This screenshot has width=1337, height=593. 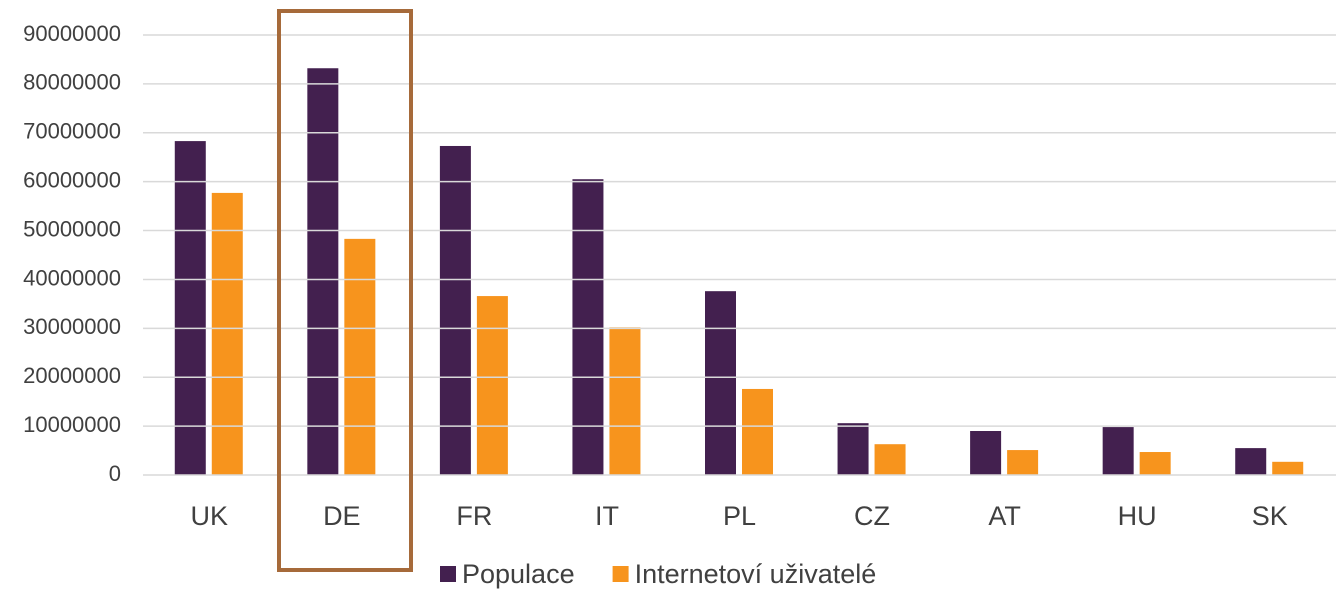 I want to click on x-tick-label: FR, so click(x=474, y=516).